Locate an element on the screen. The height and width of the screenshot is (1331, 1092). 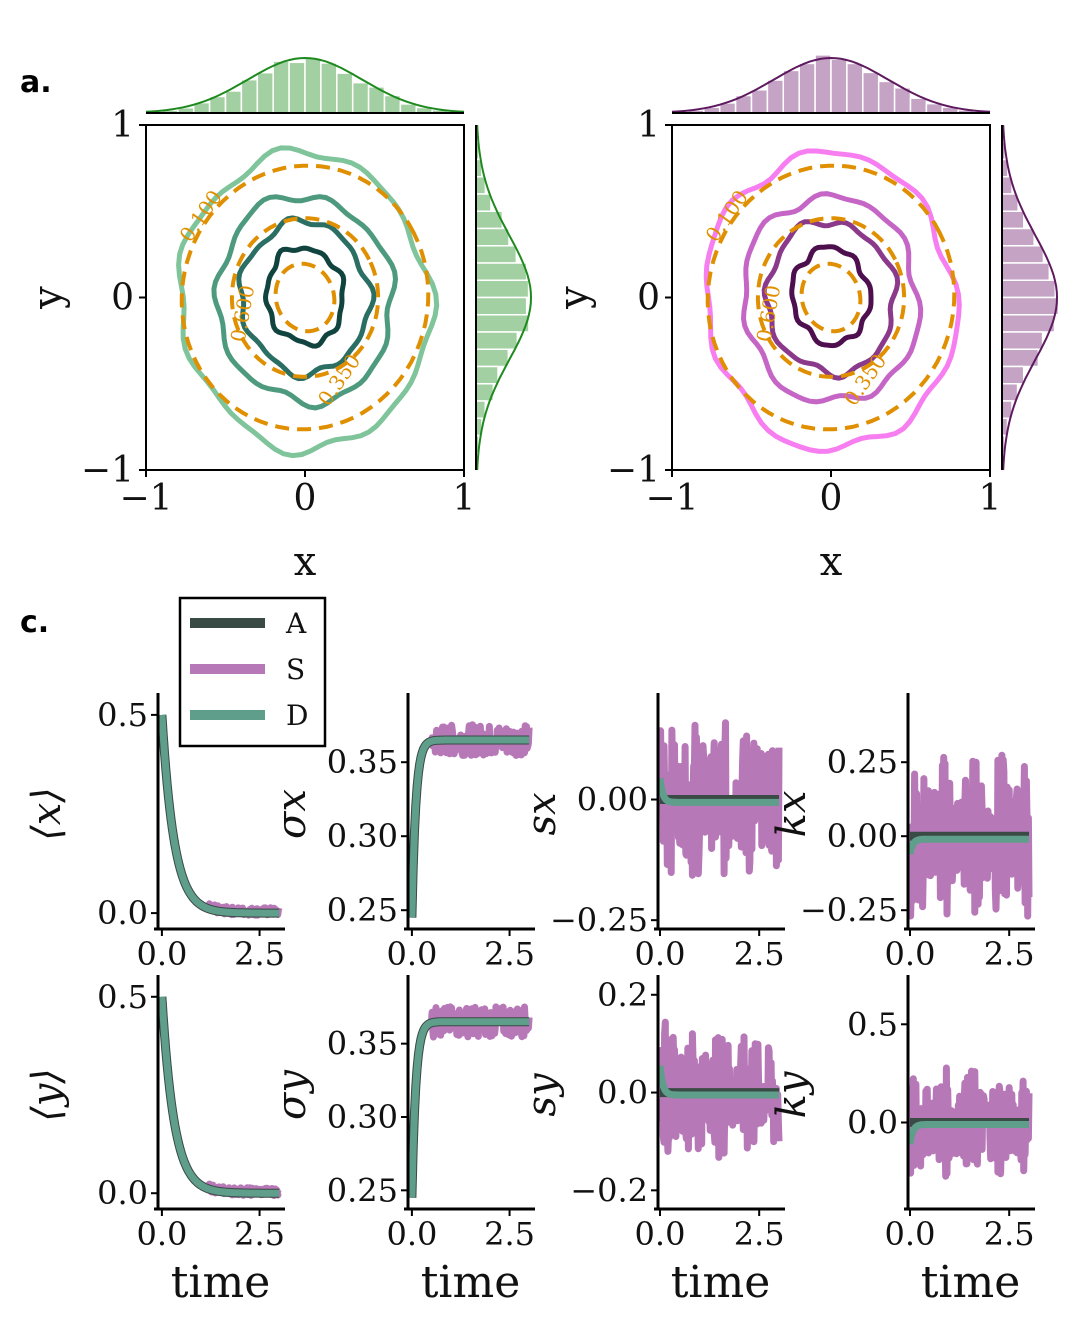
legend-label-A: A is located at coordinates (296, 623).